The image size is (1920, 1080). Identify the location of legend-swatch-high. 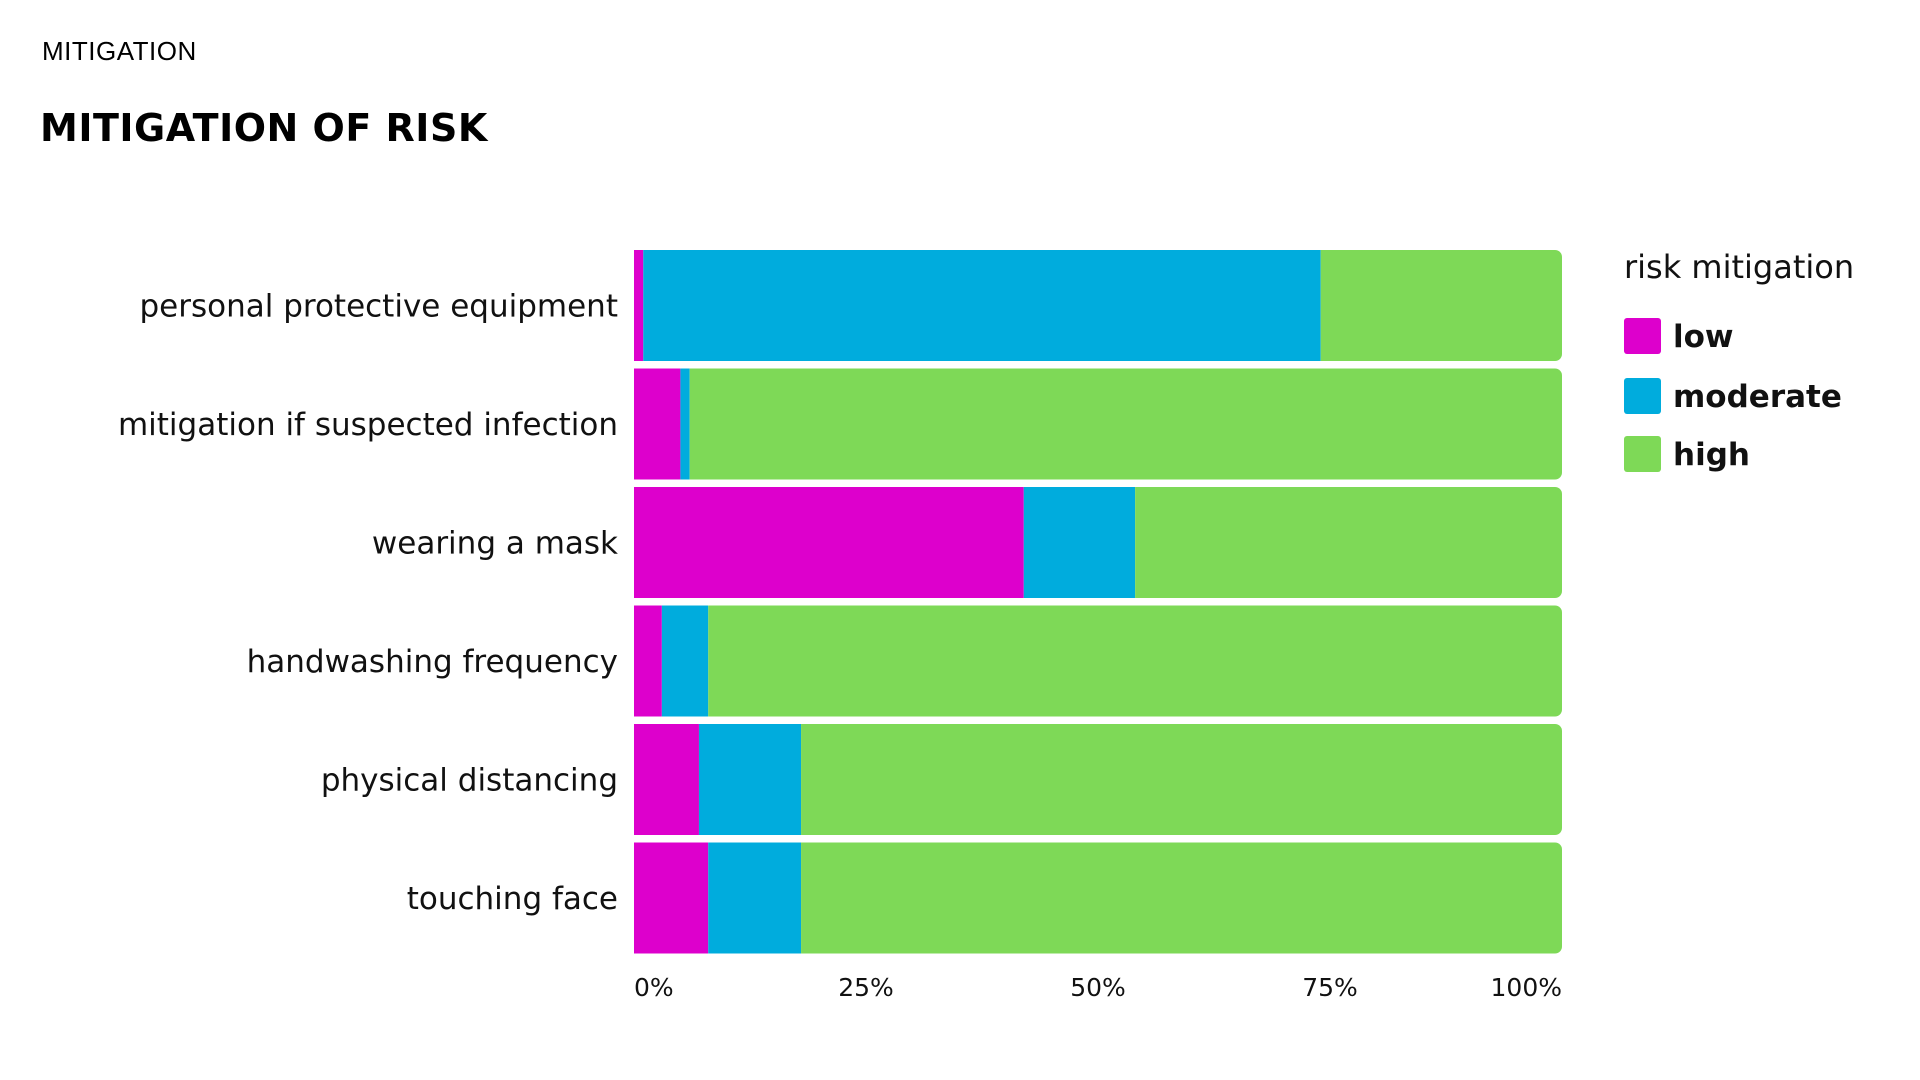
(1642, 454).